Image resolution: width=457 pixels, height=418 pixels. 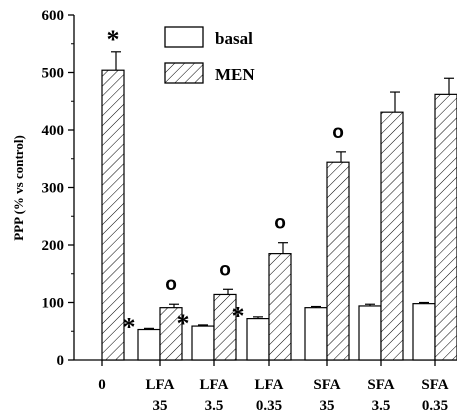 I want to click on y-axis: 0 100 200 300 400 500 600, so click(x=58, y=188).